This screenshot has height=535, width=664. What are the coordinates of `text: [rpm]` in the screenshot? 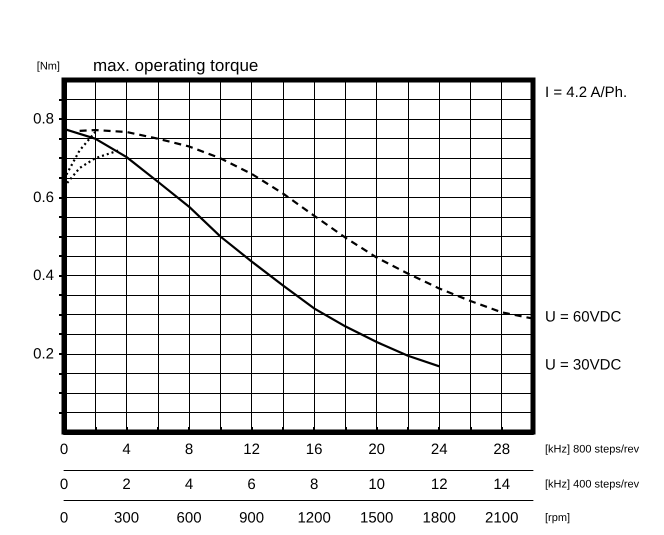 It's located at (557, 518).